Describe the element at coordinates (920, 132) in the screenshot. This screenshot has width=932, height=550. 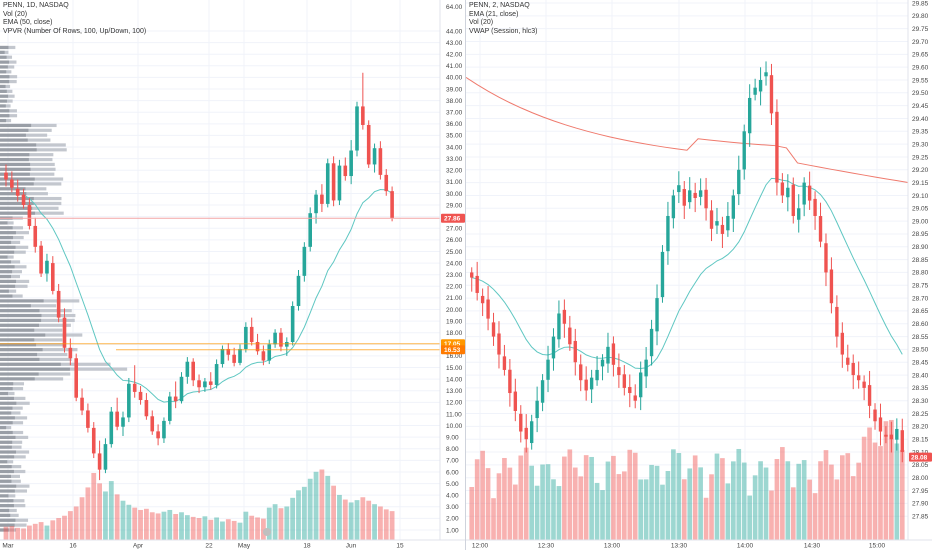
I see `y-tick-label: 29.35` at that location.